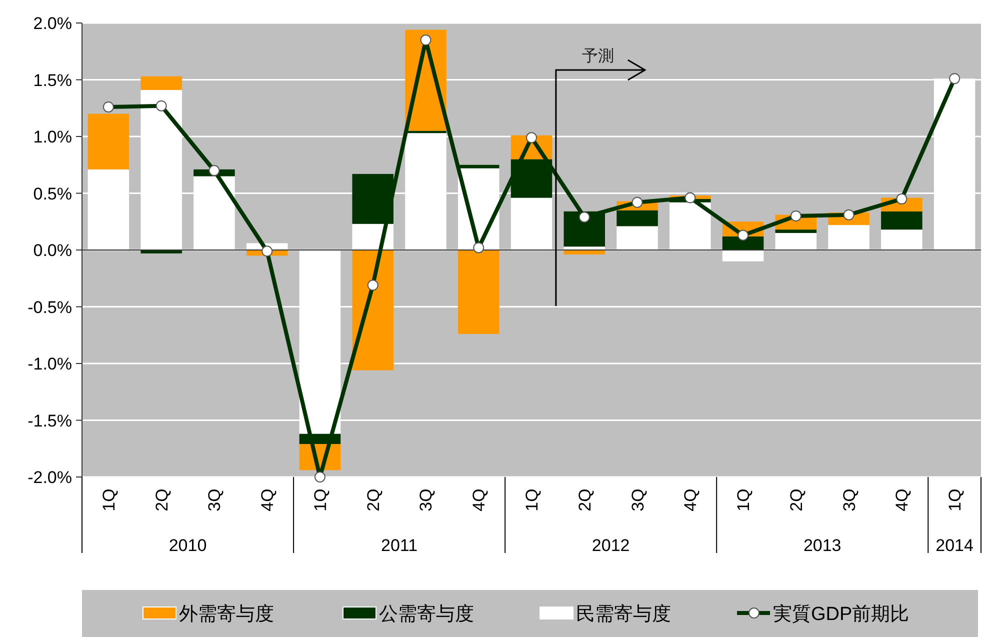 The height and width of the screenshot is (637, 983). I want to click on y-tick-label: -2.0%, so click(50, 477).